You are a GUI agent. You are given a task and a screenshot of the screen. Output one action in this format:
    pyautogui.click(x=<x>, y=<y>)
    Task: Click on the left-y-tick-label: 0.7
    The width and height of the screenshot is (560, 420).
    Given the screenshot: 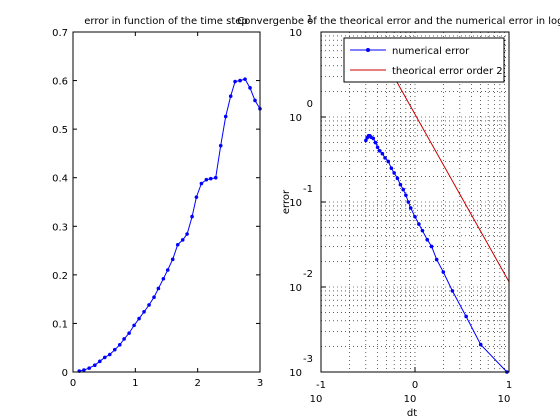 What is the action you would take?
    pyautogui.click(x=60, y=33)
    